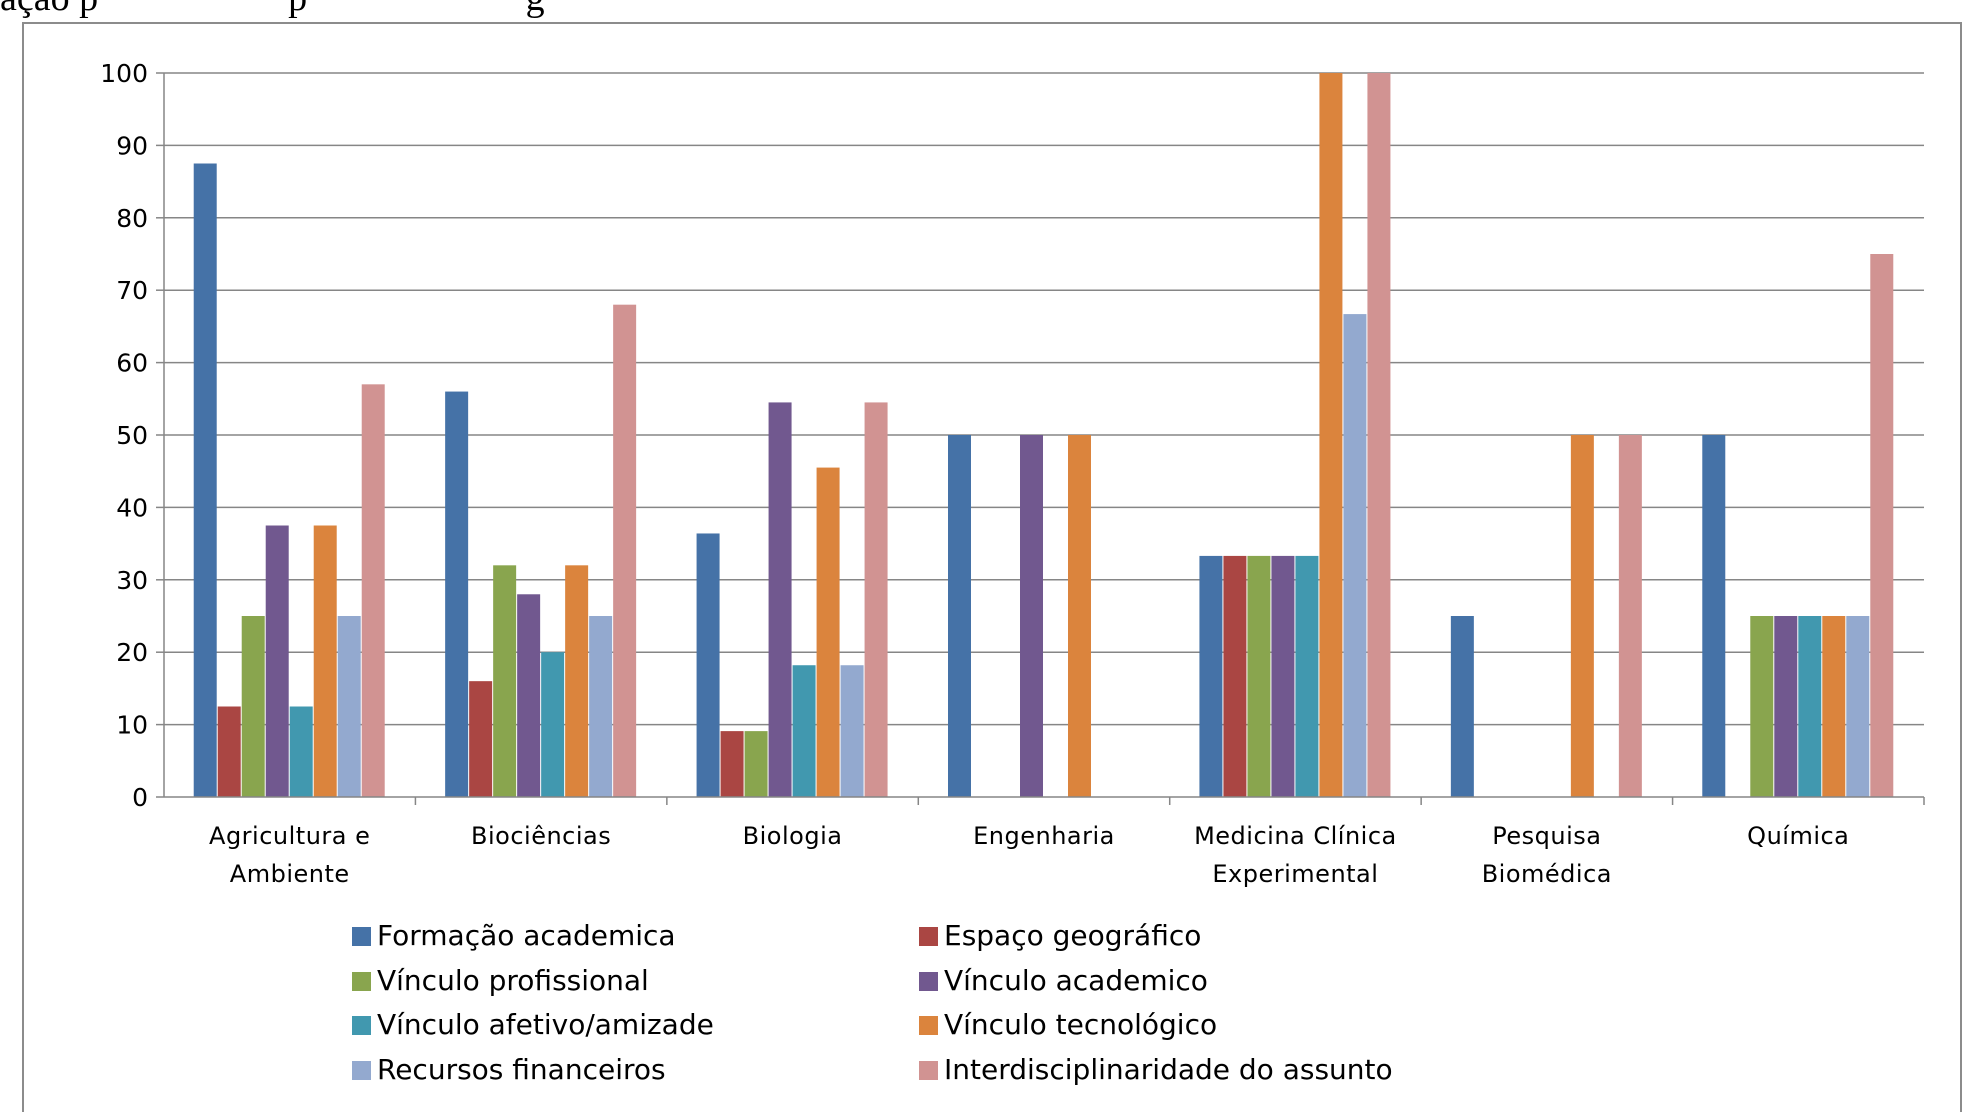 The height and width of the screenshot is (1114, 1980). What do you see at coordinates (1582, 616) in the screenshot?
I see `bar-v-nculo-tecnol-gico-cat5` at bounding box center [1582, 616].